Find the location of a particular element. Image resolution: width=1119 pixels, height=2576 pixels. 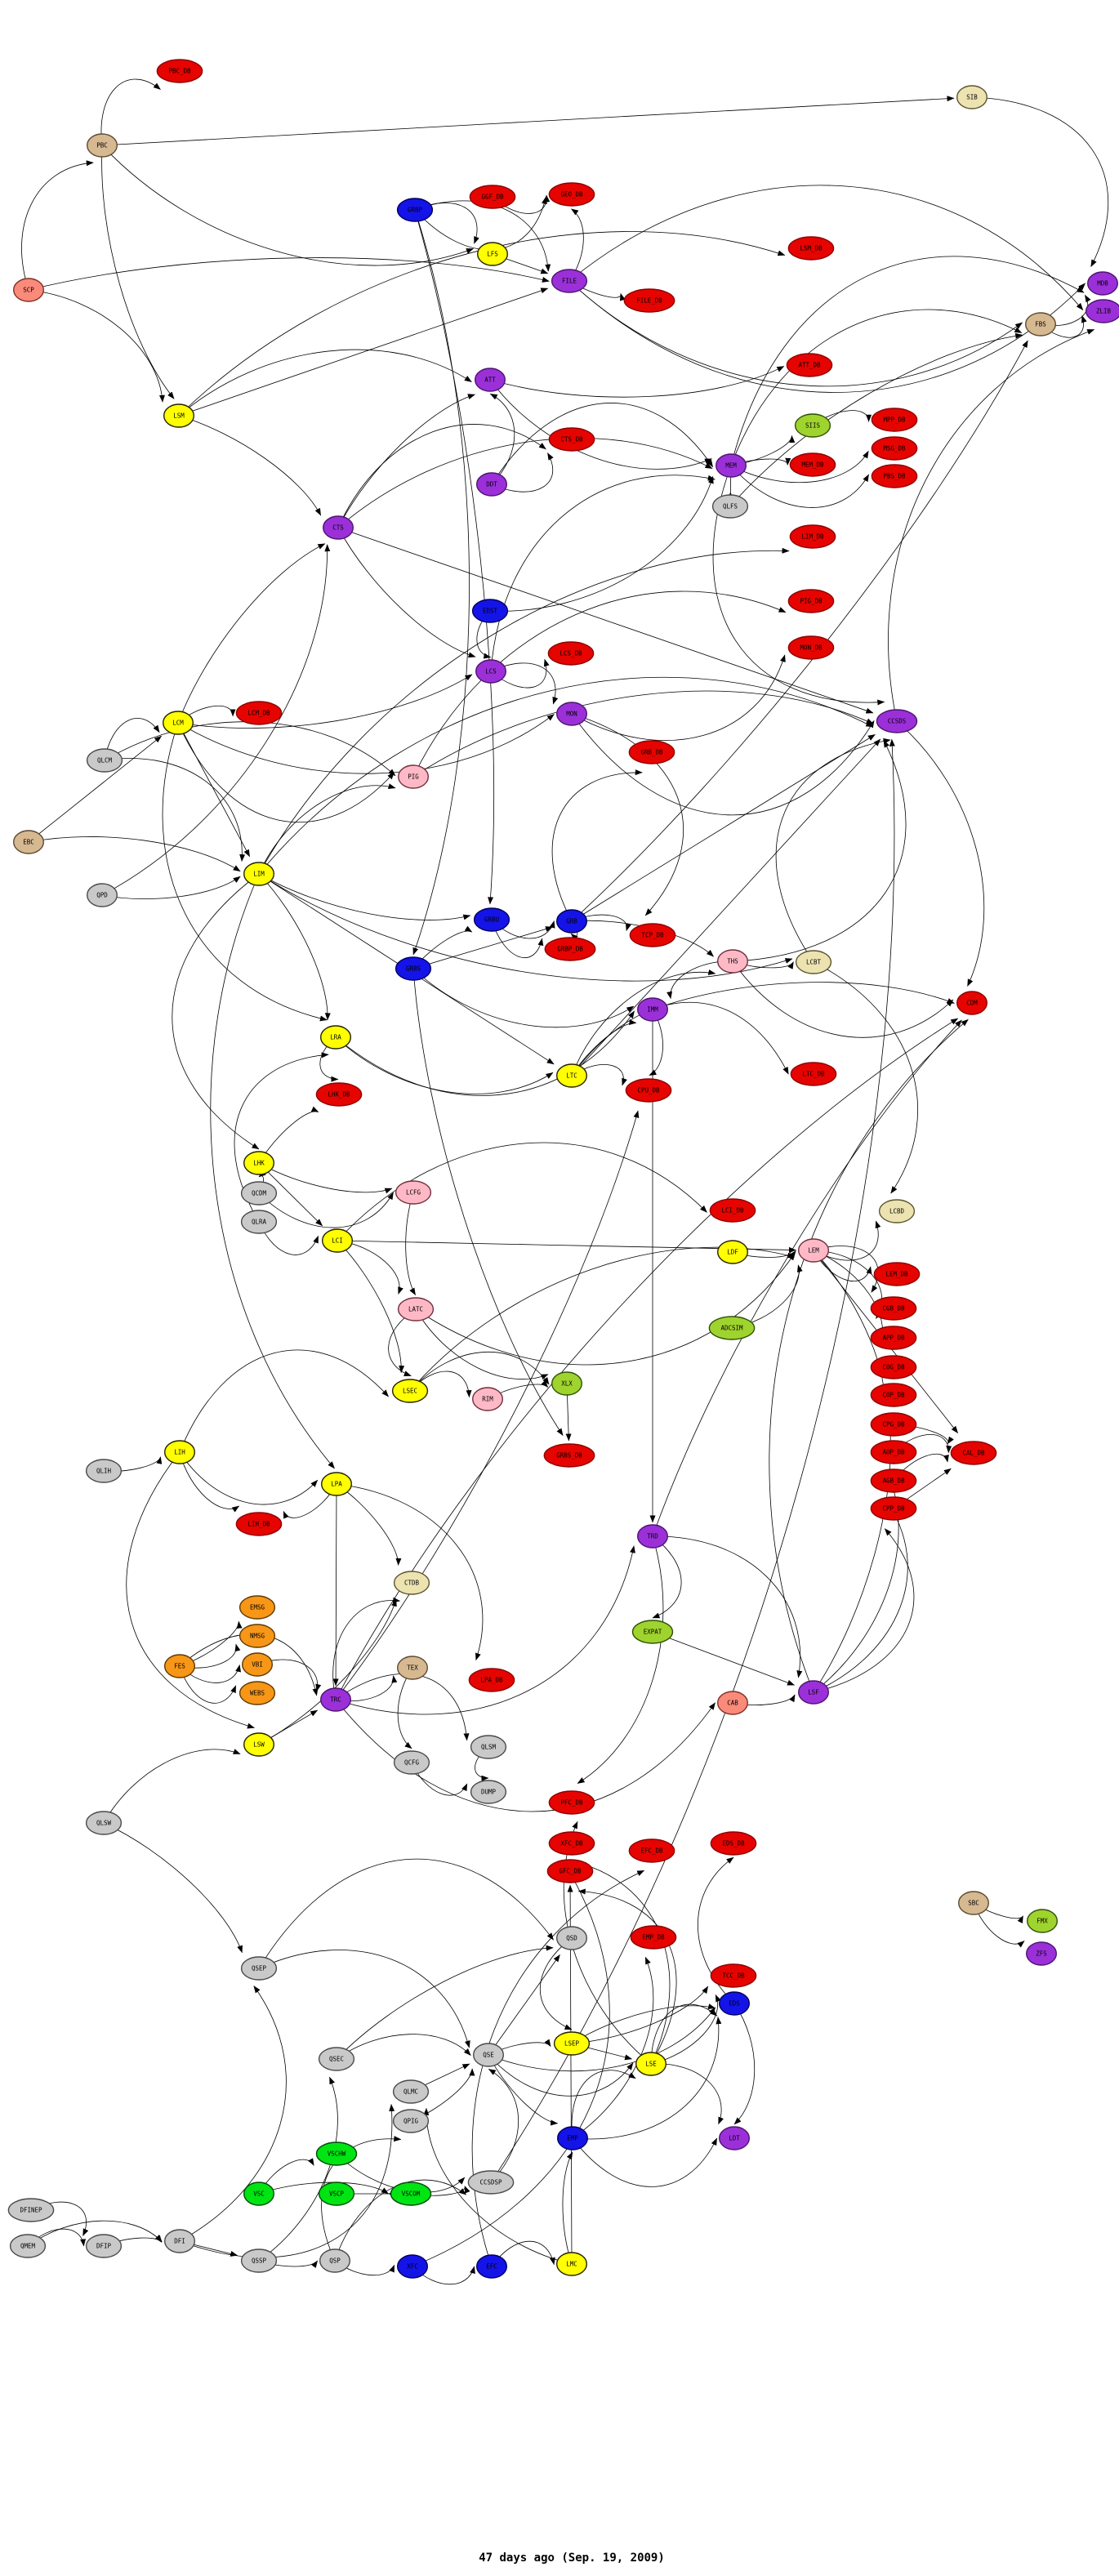

node-ellipse-VSCP is located at coordinates (336, 2194).